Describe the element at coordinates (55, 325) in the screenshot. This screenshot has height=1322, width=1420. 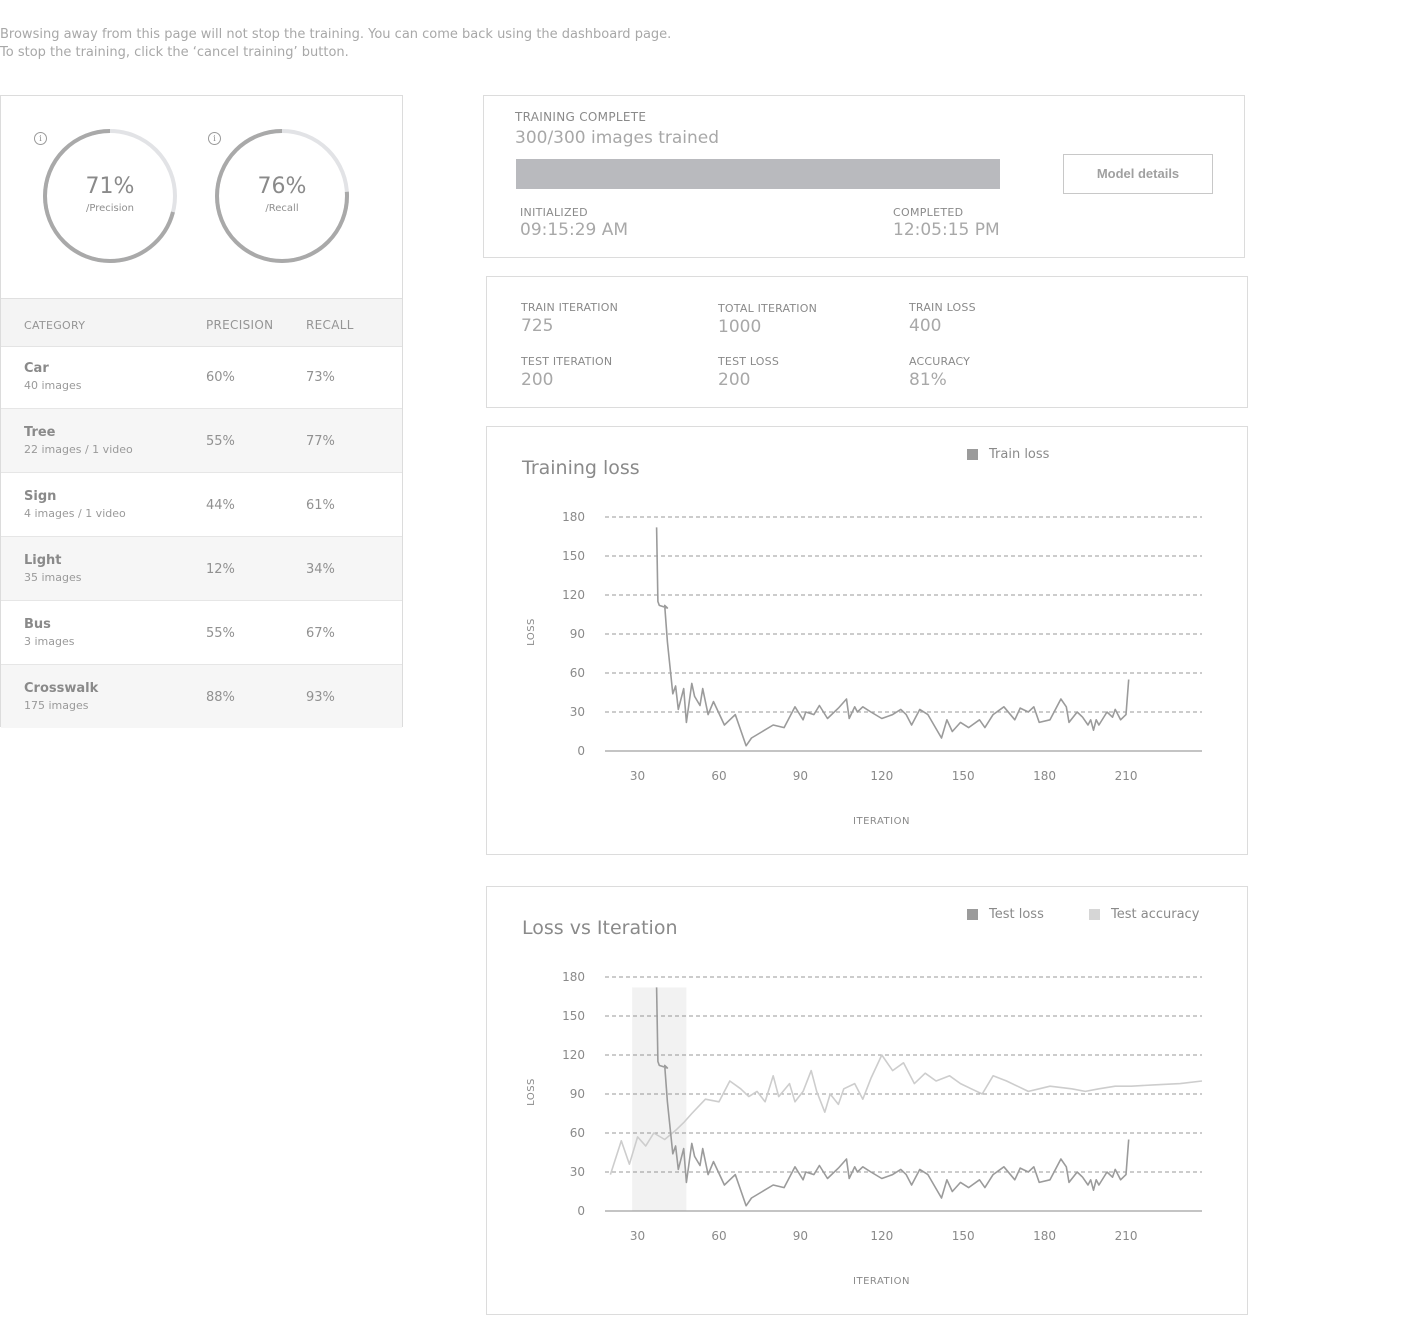
I see `header-category: CATEGORY` at that location.